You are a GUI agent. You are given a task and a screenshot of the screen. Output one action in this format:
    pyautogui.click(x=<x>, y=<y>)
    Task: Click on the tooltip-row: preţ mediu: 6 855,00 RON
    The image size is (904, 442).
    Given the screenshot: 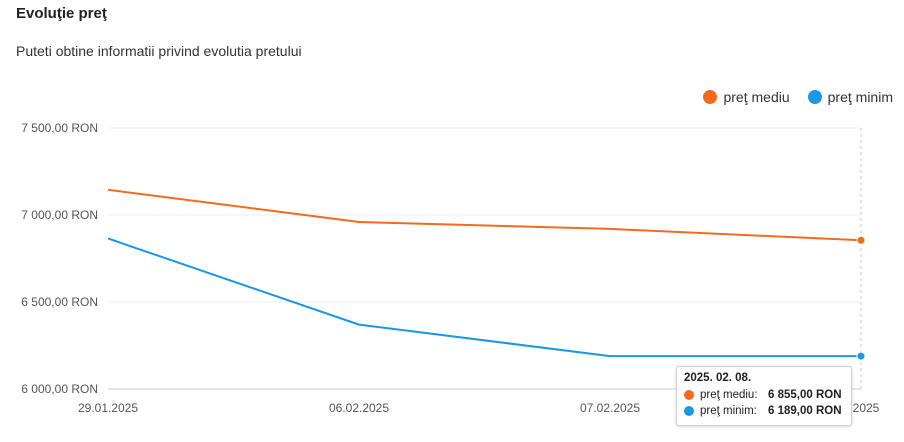 What is the action you would take?
    pyautogui.click(x=764, y=395)
    